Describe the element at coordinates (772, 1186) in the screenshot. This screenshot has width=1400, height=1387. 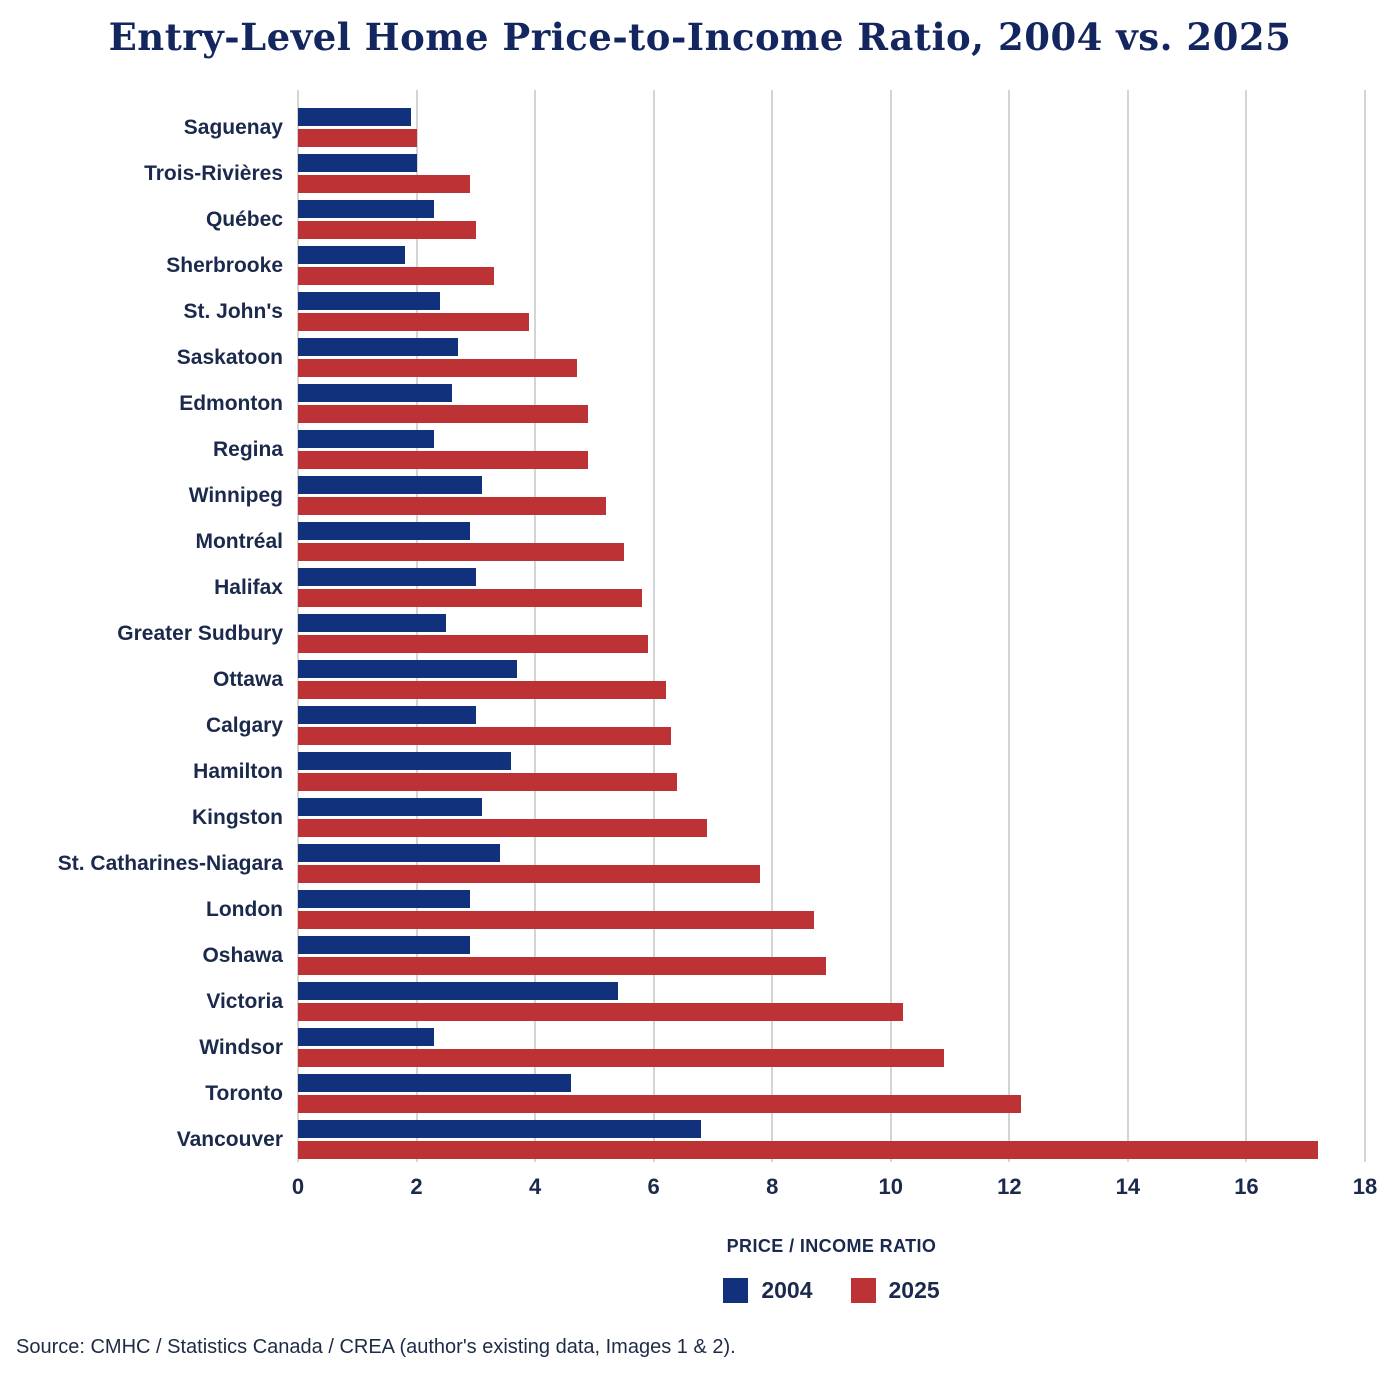
I see `x-tick-label: 8` at that location.